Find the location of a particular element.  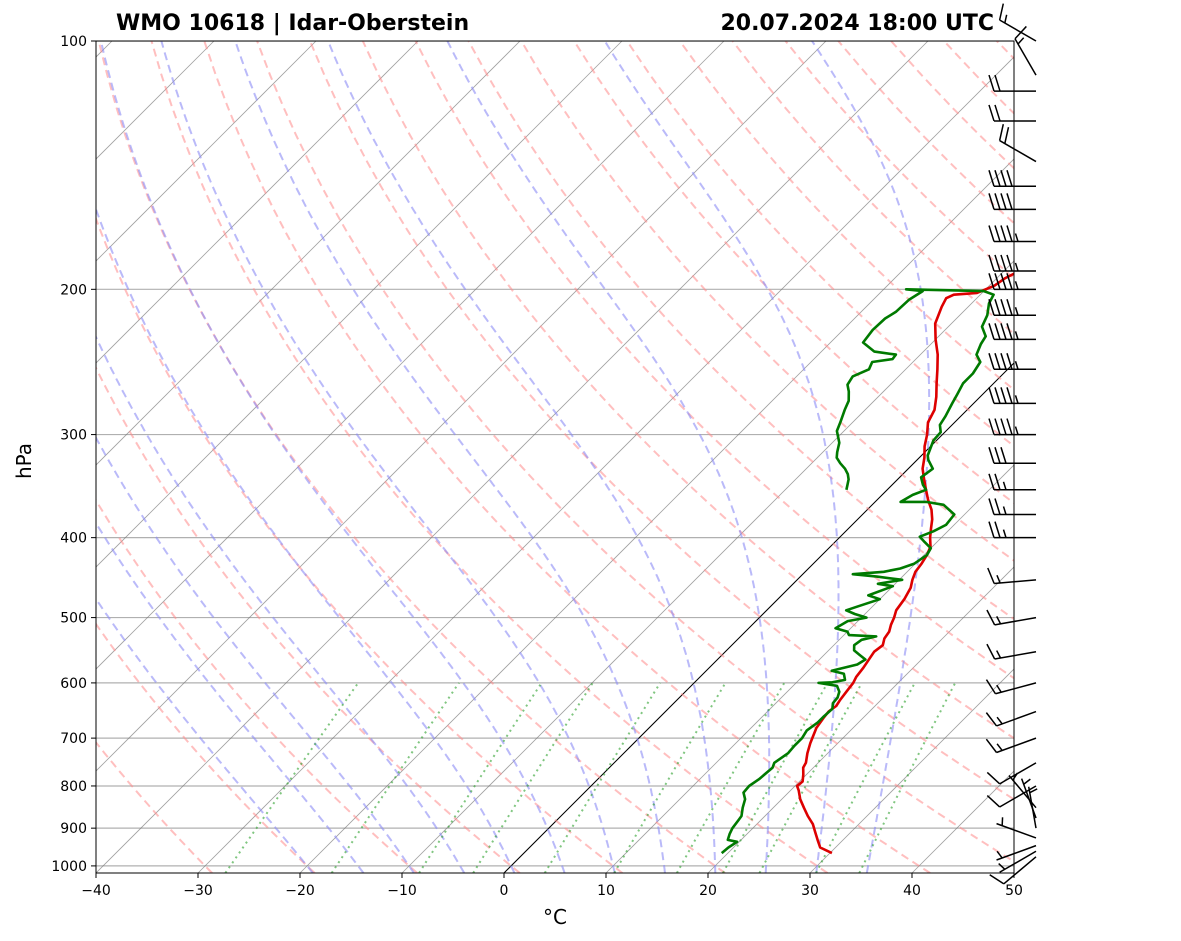

y-tick-label: 100 is located at coordinates (73, 42).